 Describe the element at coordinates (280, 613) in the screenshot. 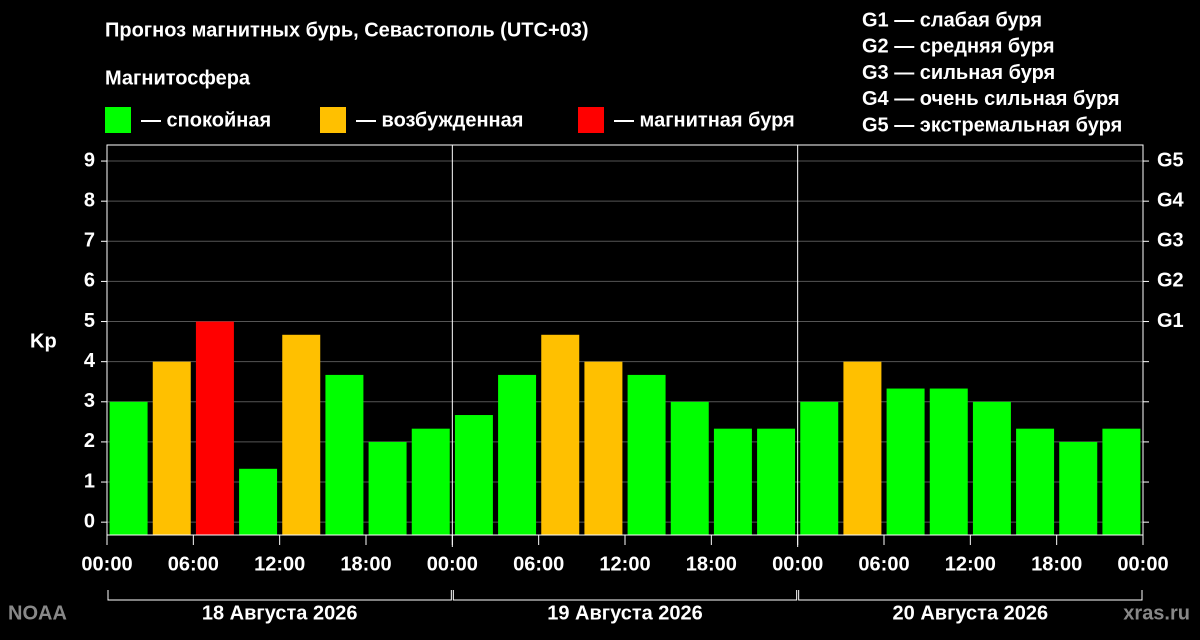

I see `day-label: 18 Августа 2026` at that location.